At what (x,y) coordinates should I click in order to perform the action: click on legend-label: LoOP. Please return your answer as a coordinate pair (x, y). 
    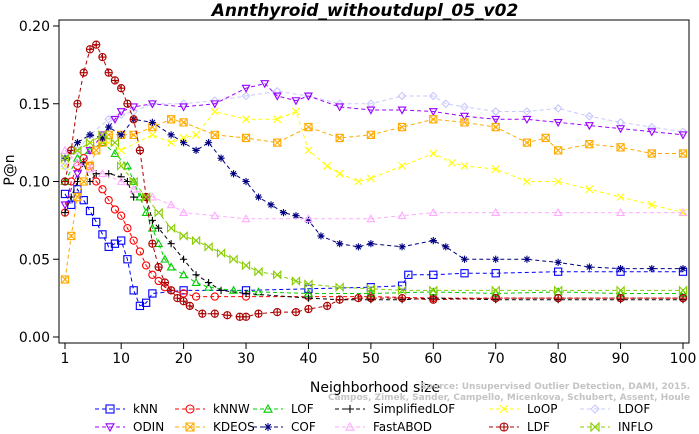
    Looking at the image, I should click on (542, 409).